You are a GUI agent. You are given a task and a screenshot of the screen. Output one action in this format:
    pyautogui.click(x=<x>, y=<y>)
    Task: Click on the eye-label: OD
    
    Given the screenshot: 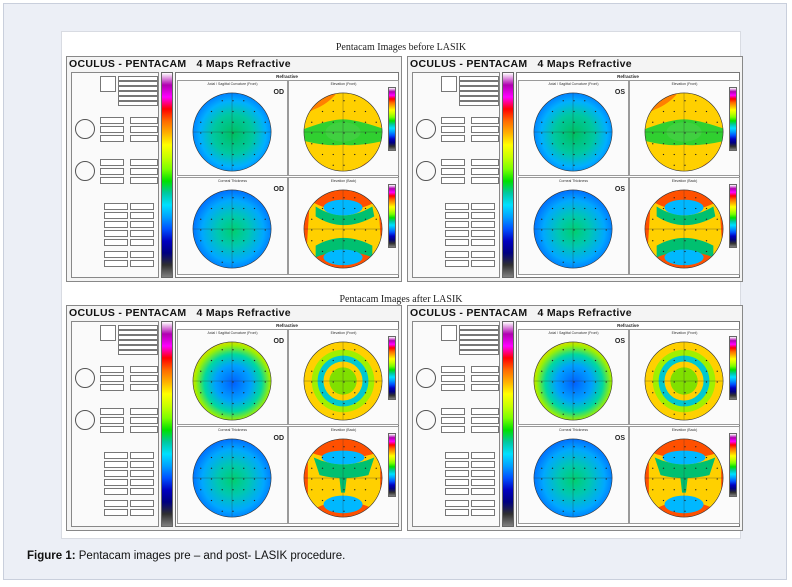 What is the action you would take?
    pyautogui.click(x=279, y=92)
    